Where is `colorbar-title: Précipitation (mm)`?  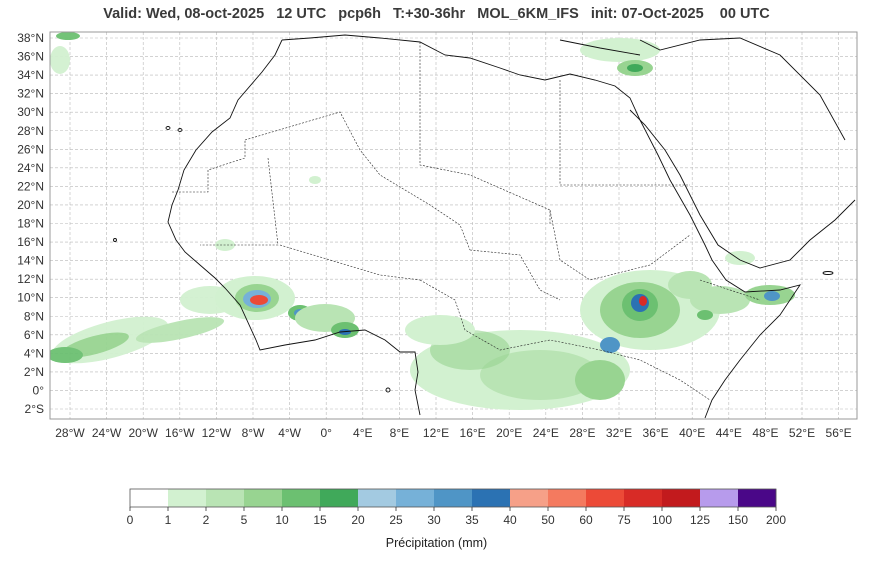 colorbar-title: Précipitation (mm) is located at coordinates (436, 543).